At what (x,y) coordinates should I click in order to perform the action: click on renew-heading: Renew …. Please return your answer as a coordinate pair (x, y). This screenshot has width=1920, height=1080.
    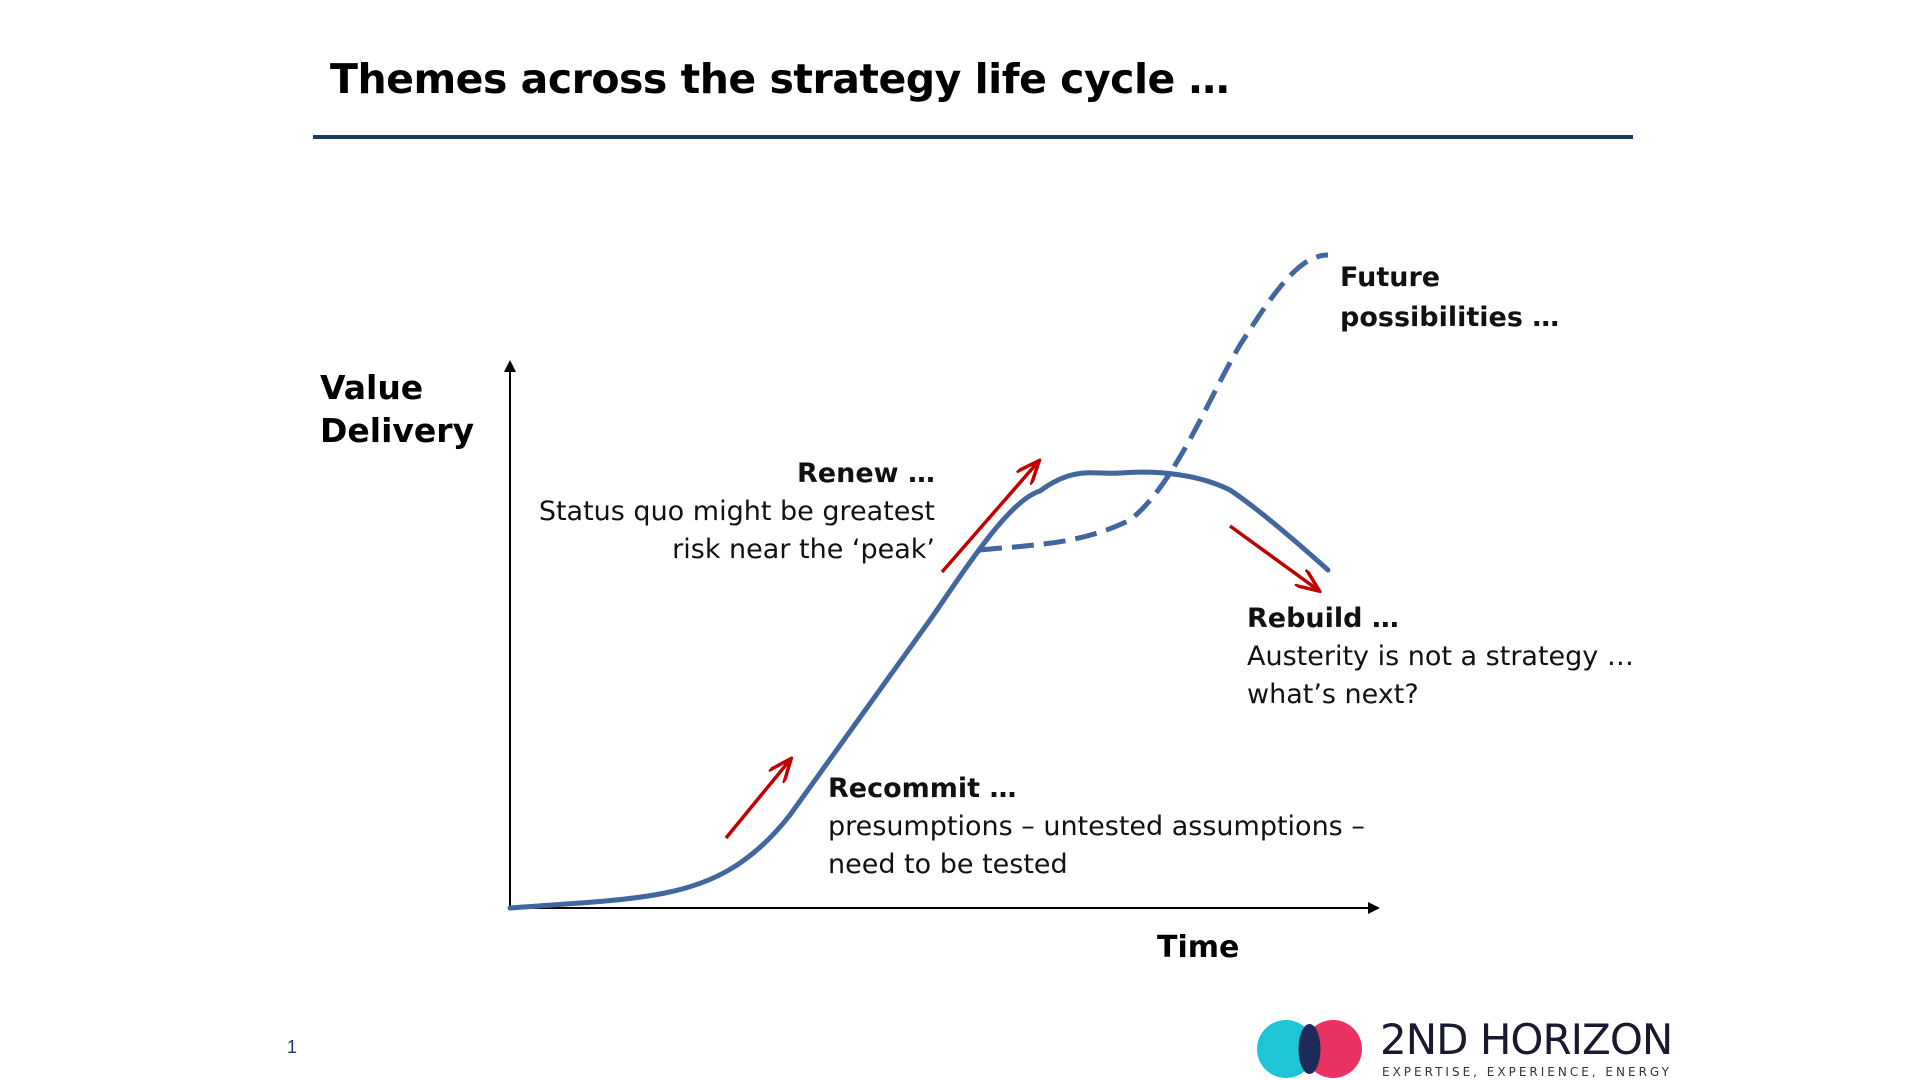
    Looking at the image, I should click on (866, 473).